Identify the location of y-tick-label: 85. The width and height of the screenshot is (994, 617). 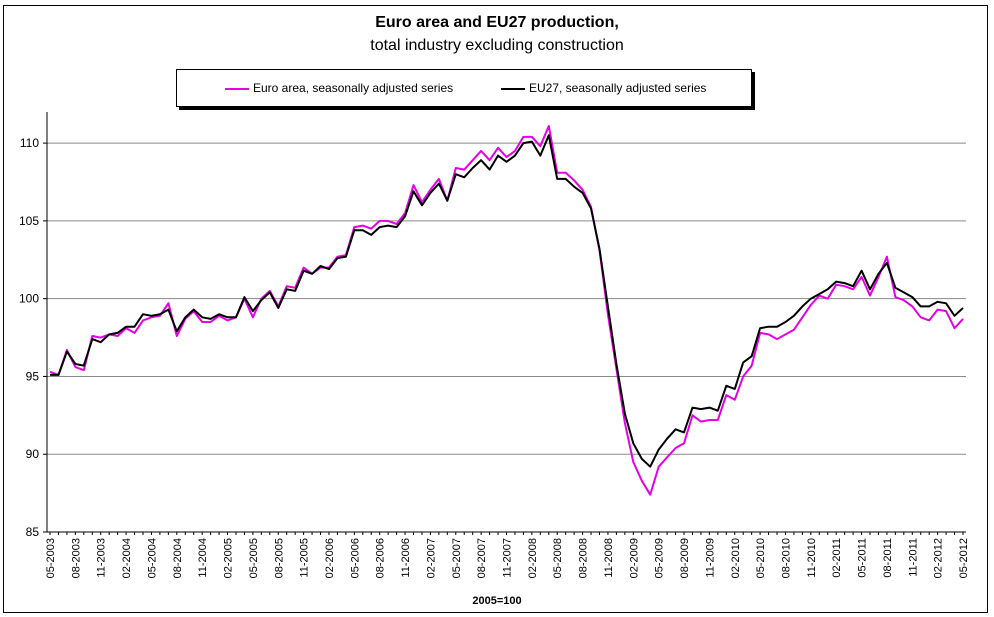
(33, 532).